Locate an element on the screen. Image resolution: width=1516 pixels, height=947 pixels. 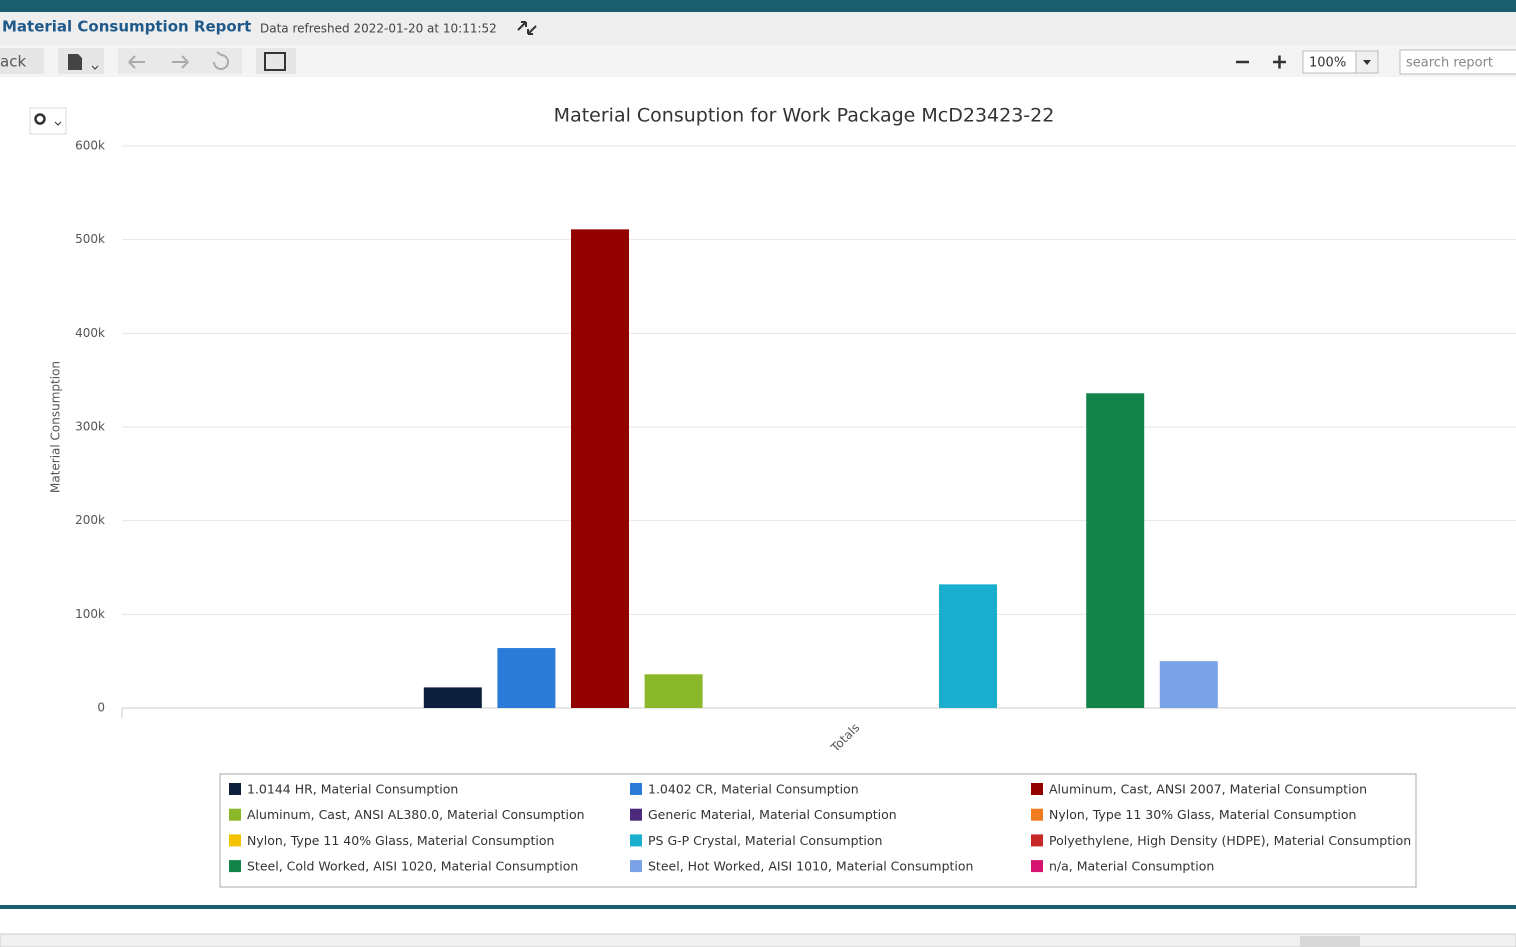
reset-icon is located at coordinates (221, 60).